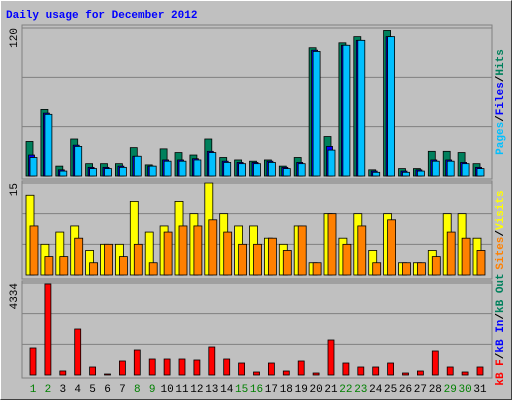 The image size is (512, 400). I want to click on x-tick-label: 2, so click(48, 390).